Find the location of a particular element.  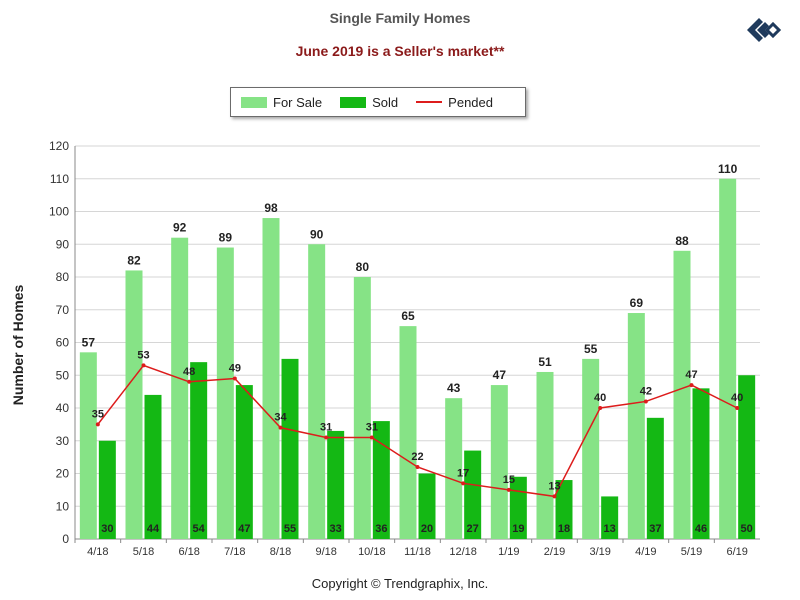

x-tick-label: 6/18 is located at coordinates (188, 552).